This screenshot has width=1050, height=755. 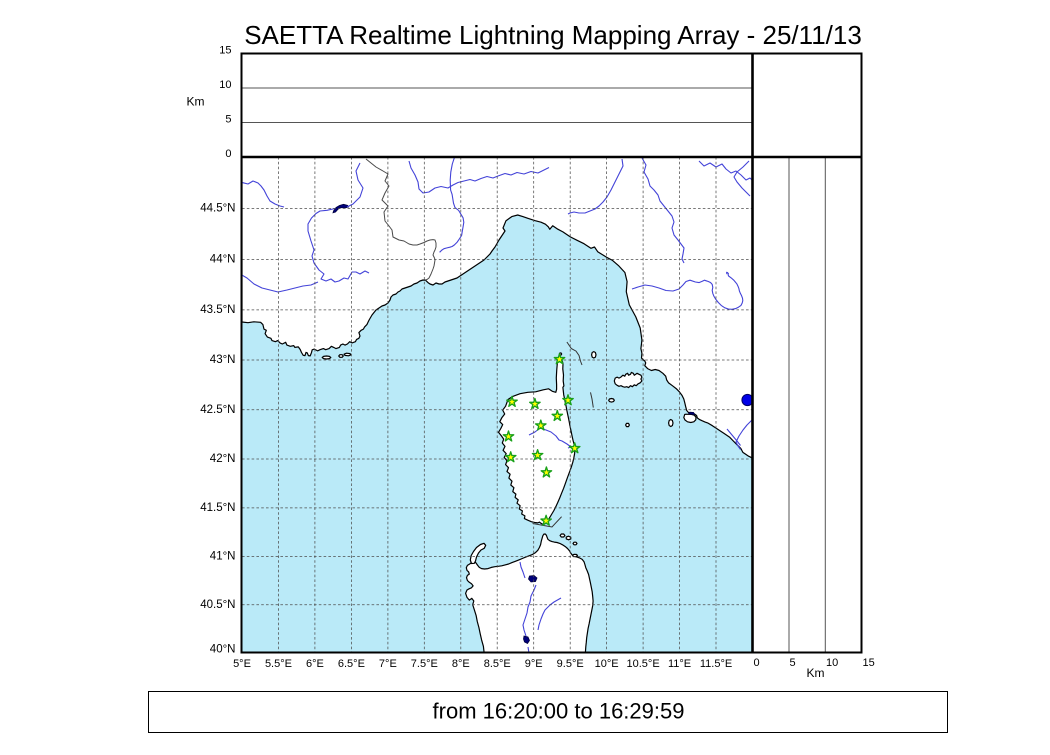 What do you see at coordinates (217, 310) in the screenshot?
I see `svg-text: 43.5°N` at bounding box center [217, 310].